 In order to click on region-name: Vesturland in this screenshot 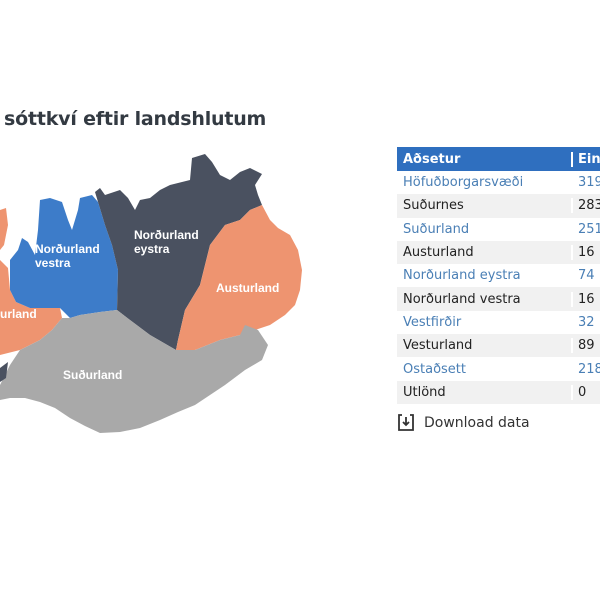, I will do `click(438, 346)`.